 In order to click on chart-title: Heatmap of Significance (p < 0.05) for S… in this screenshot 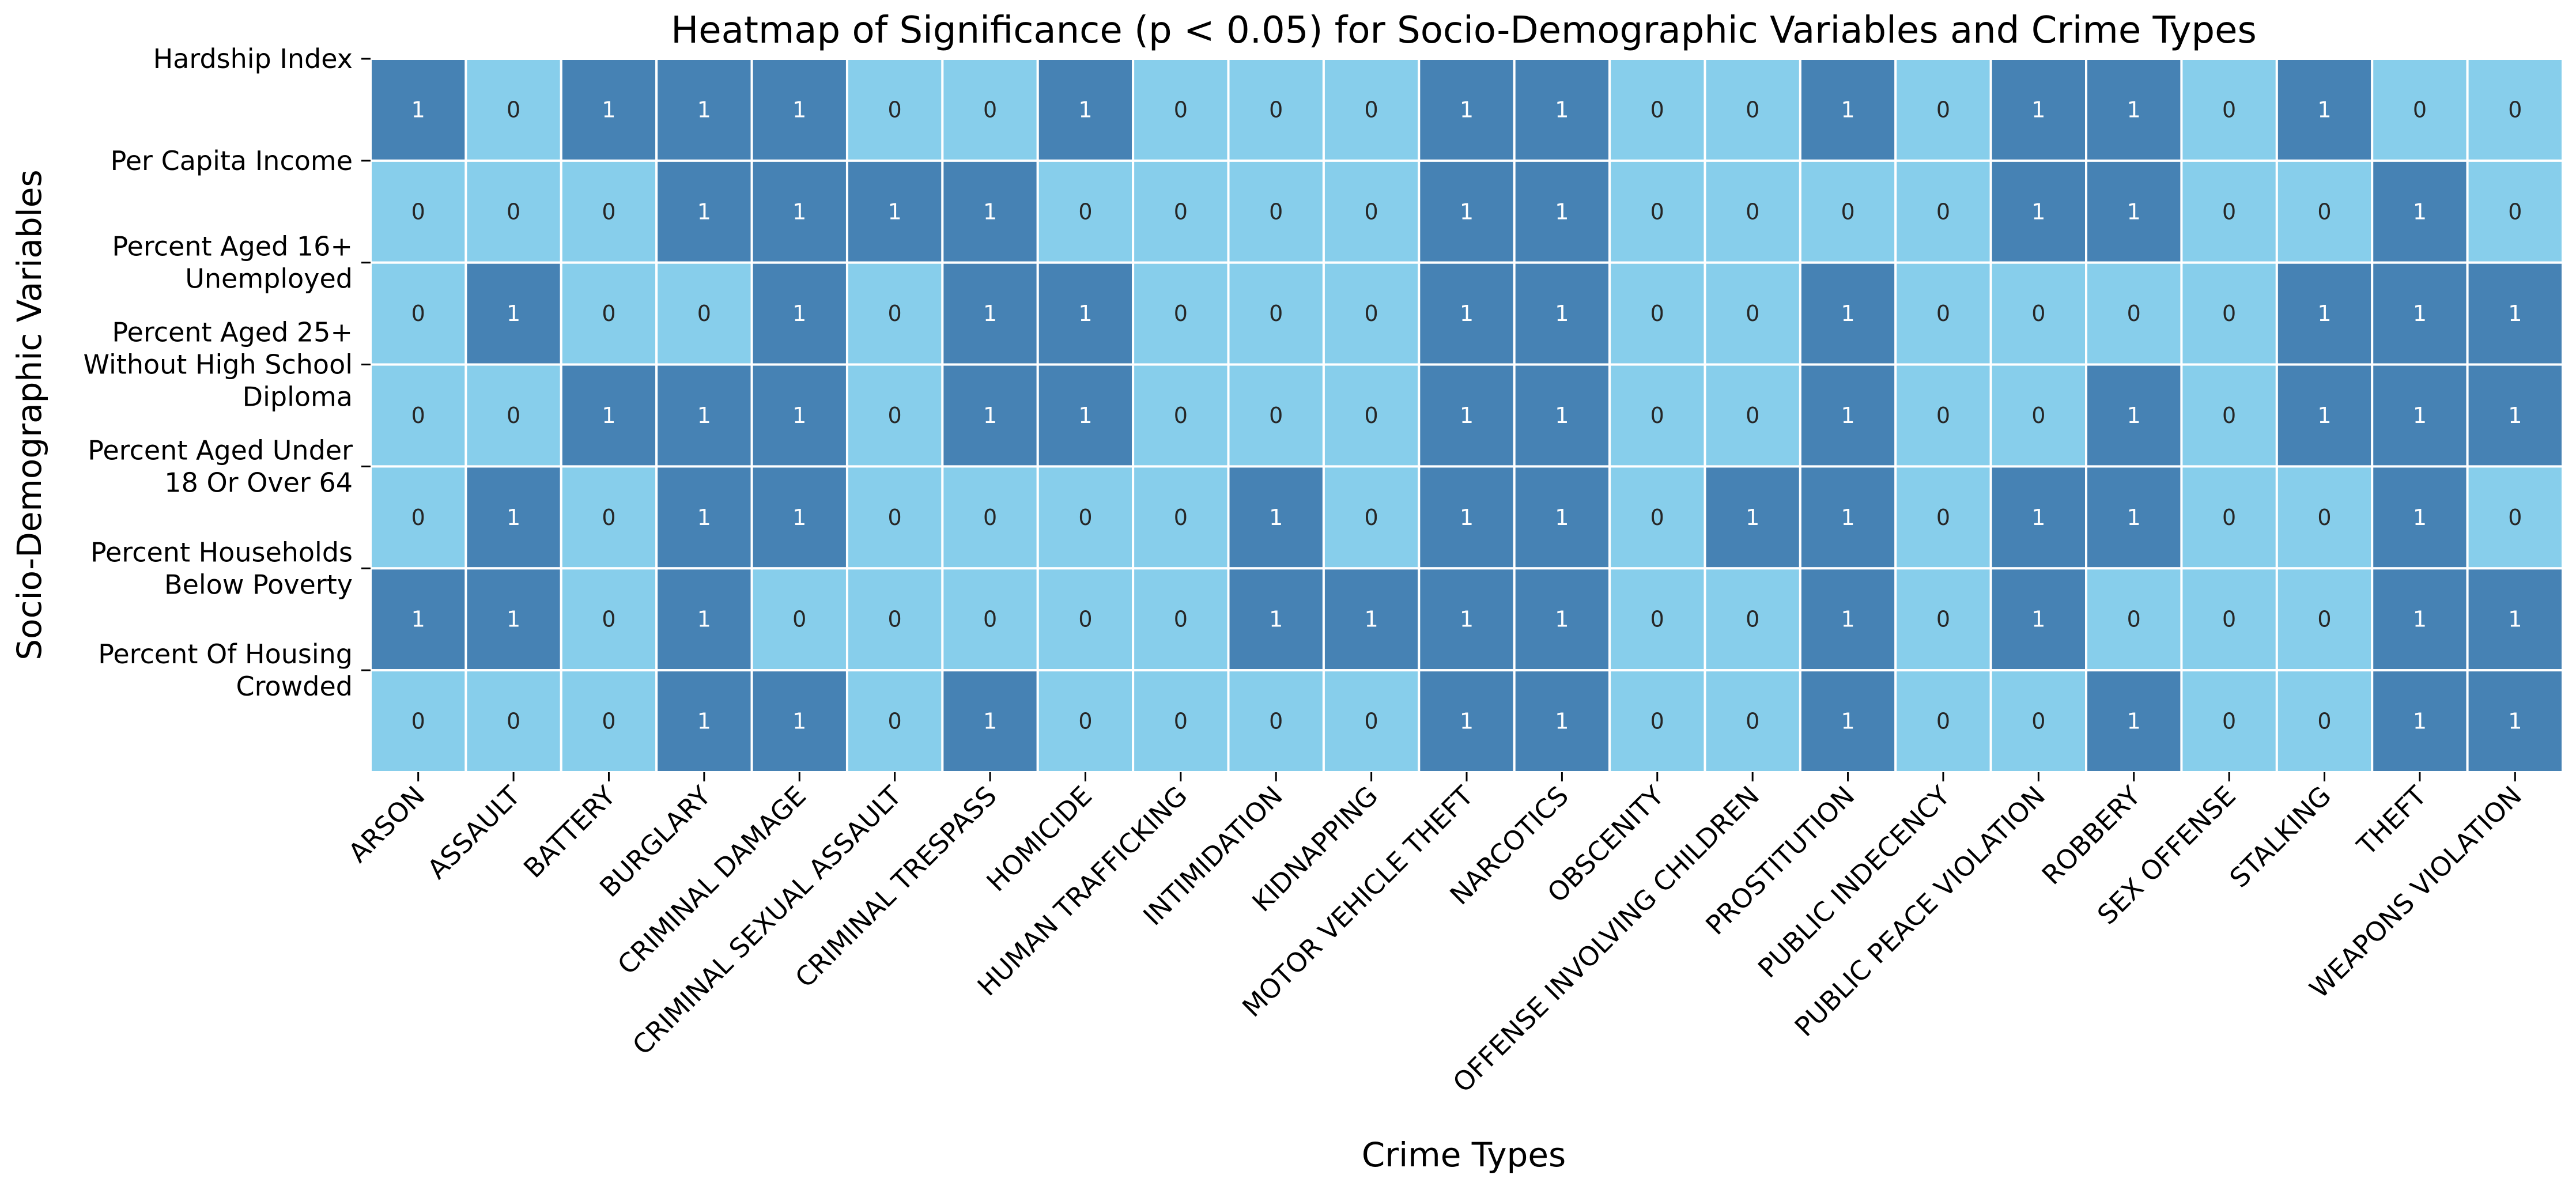, I will do `click(1464, 30)`.